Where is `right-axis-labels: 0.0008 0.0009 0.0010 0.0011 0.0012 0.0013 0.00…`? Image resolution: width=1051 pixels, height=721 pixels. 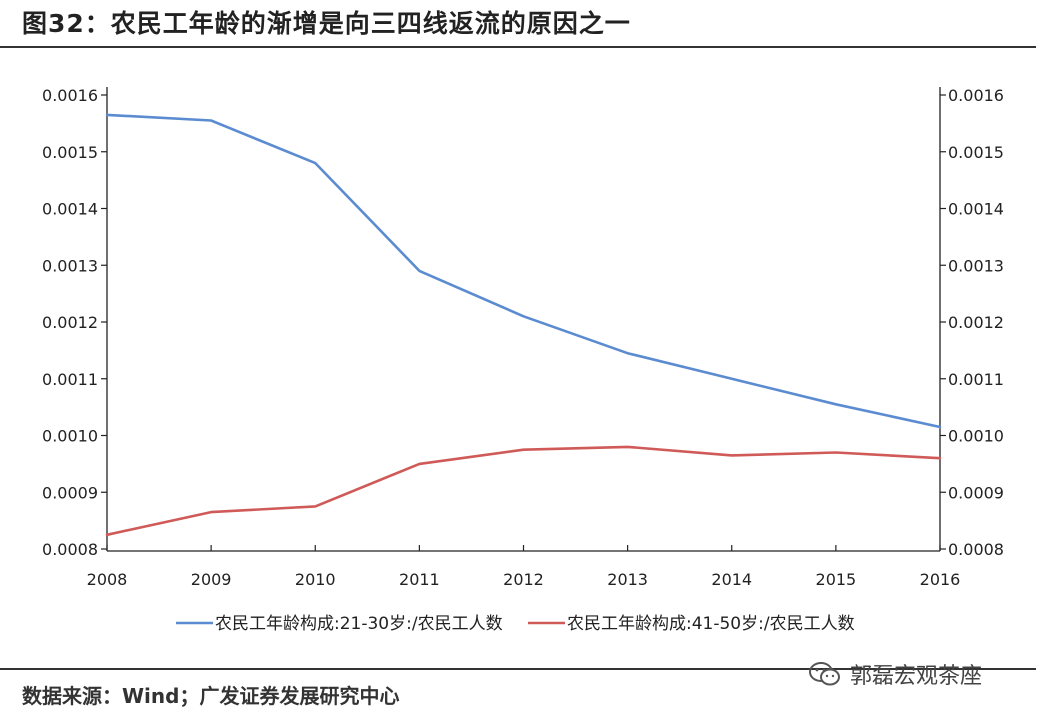 right-axis-labels: 0.0008 0.0009 0.0010 0.0011 0.0012 0.0013 0.00… is located at coordinates (976, 322).